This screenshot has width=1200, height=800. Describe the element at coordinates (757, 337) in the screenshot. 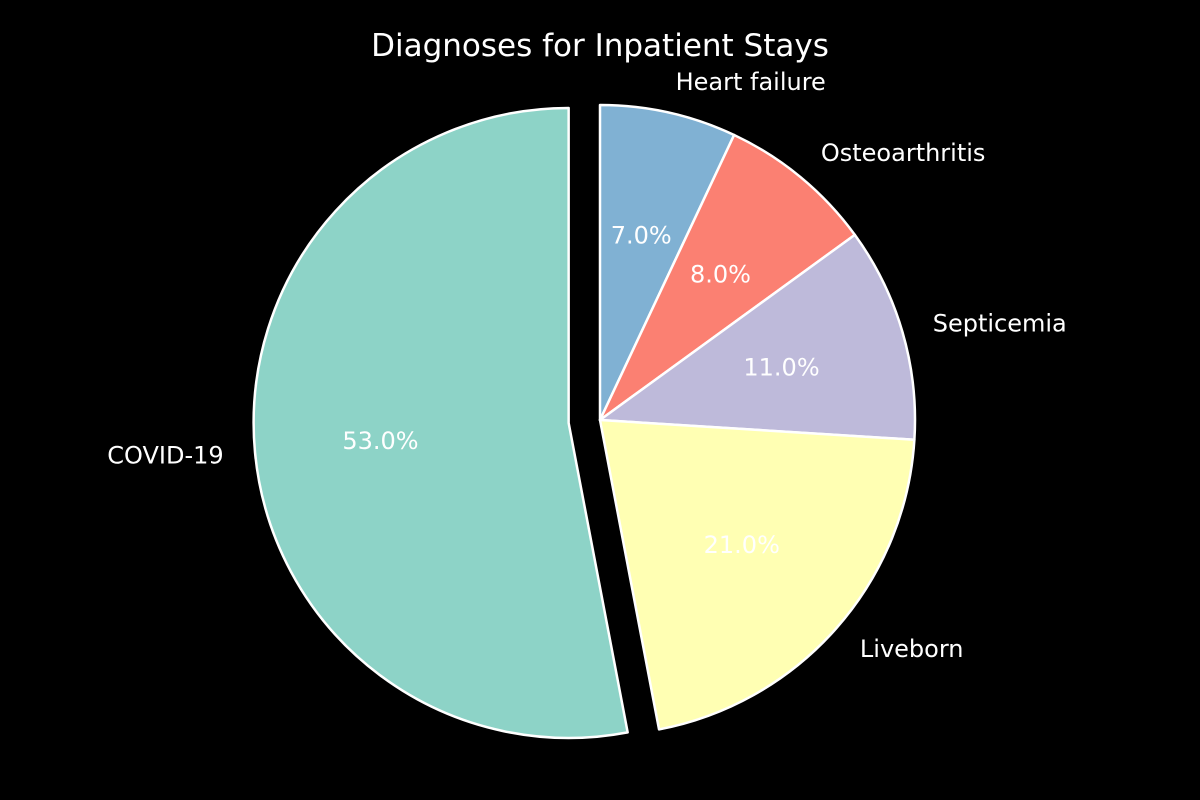

I see `pie-slice-septicemia` at that location.